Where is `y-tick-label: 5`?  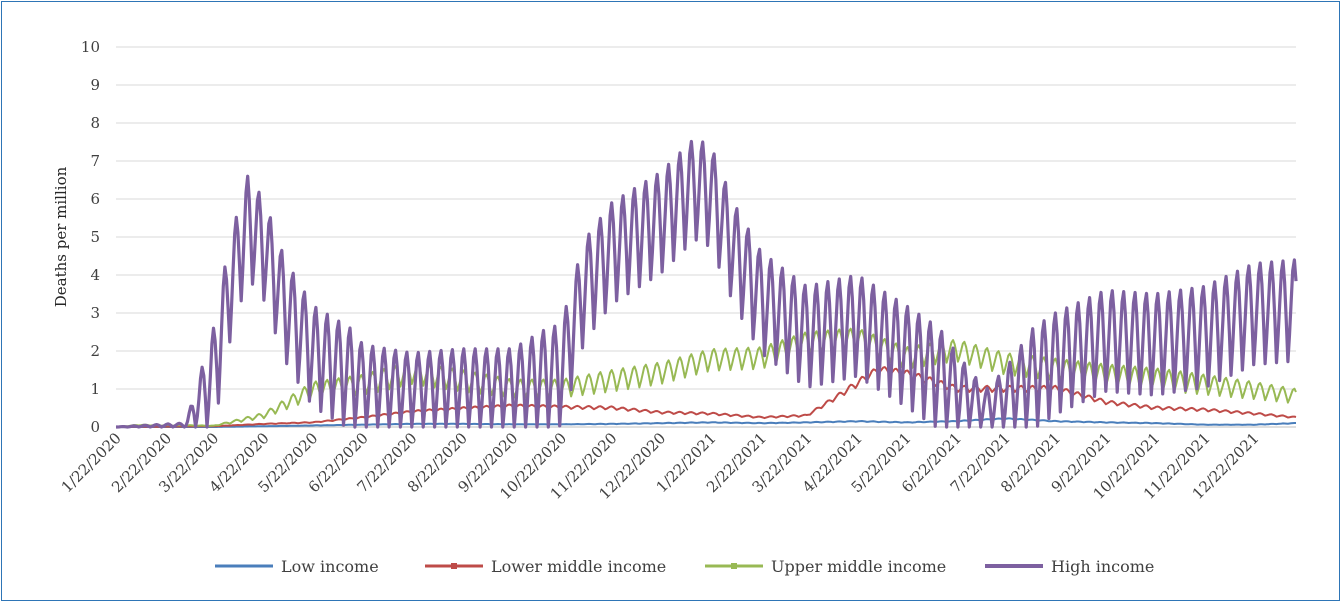
y-tick-label: 5 is located at coordinates (95, 237).